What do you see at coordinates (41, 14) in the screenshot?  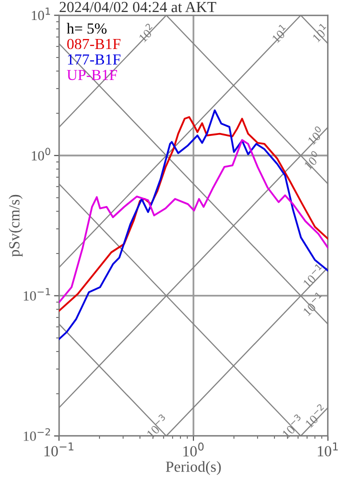 I see `y-tick-label: 10$^{1}$` at bounding box center [41, 14].